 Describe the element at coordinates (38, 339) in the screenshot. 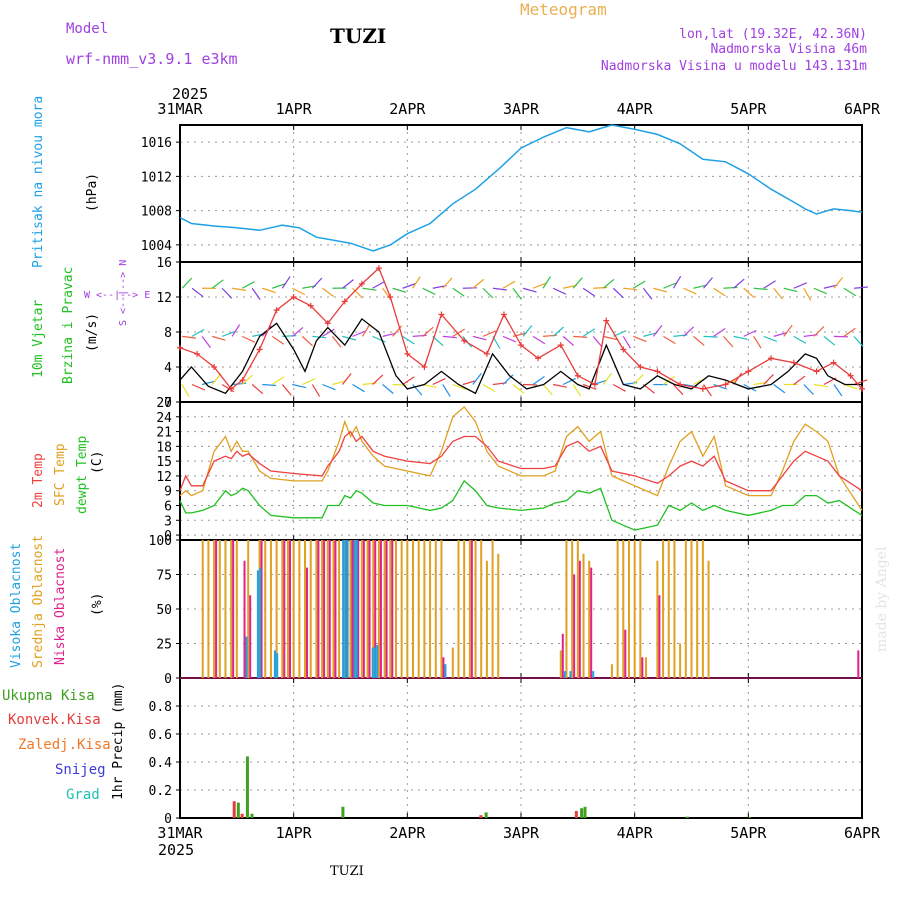

I see `wind-title-1: 10m Vjetar` at that location.